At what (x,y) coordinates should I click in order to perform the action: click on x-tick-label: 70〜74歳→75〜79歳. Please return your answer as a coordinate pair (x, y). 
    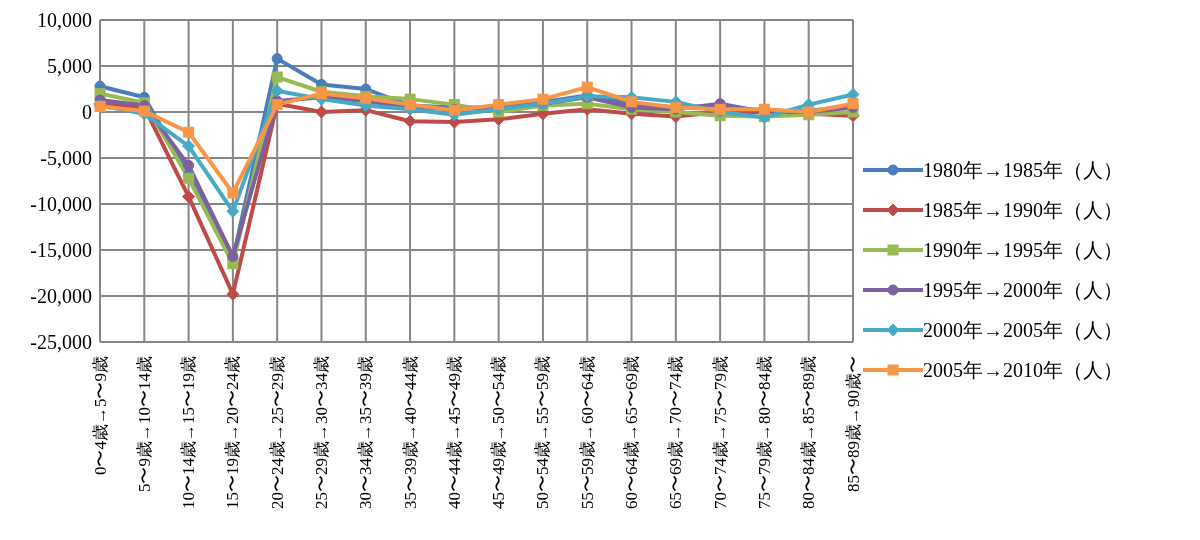
    Looking at the image, I should click on (720, 432).